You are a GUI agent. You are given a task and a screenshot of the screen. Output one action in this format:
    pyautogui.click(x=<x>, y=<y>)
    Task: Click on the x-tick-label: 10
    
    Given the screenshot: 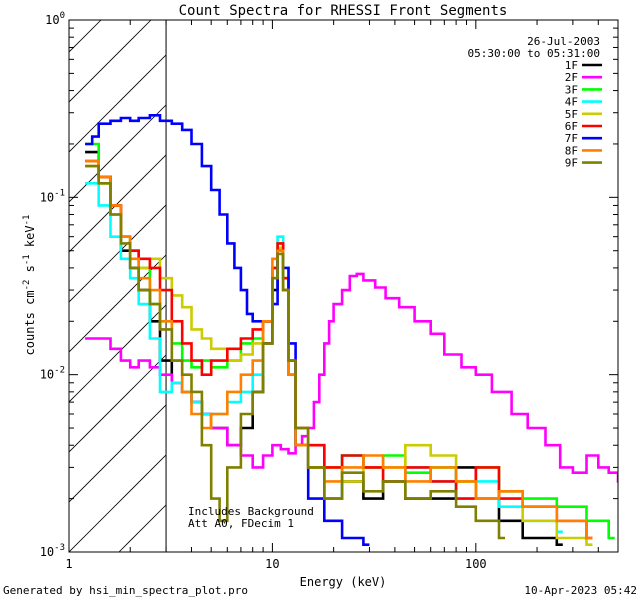 What is the action you would take?
    pyautogui.click(x=272, y=564)
    